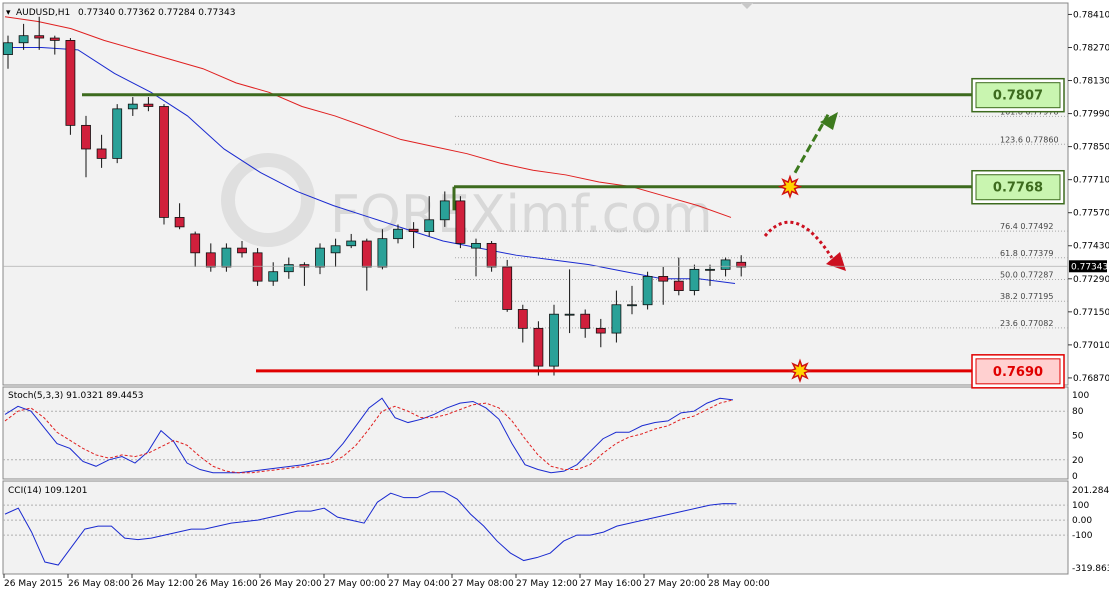 This screenshot has width=1109, height=593. What do you see at coordinates (1091, 214) in the screenshot?
I see `price-tick-label: 0.77570` at bounding box center [1091, 214].